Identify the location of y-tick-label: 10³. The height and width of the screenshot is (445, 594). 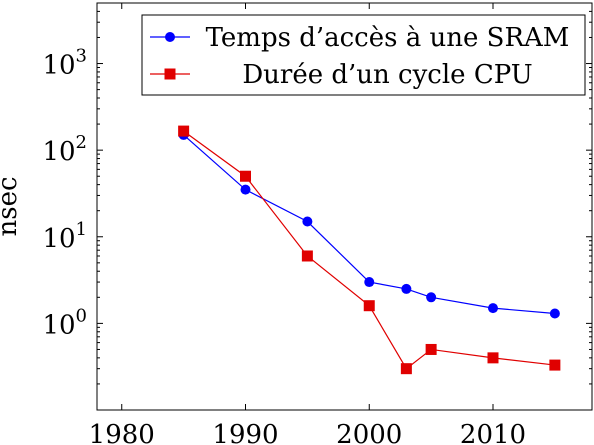
(64, 63).